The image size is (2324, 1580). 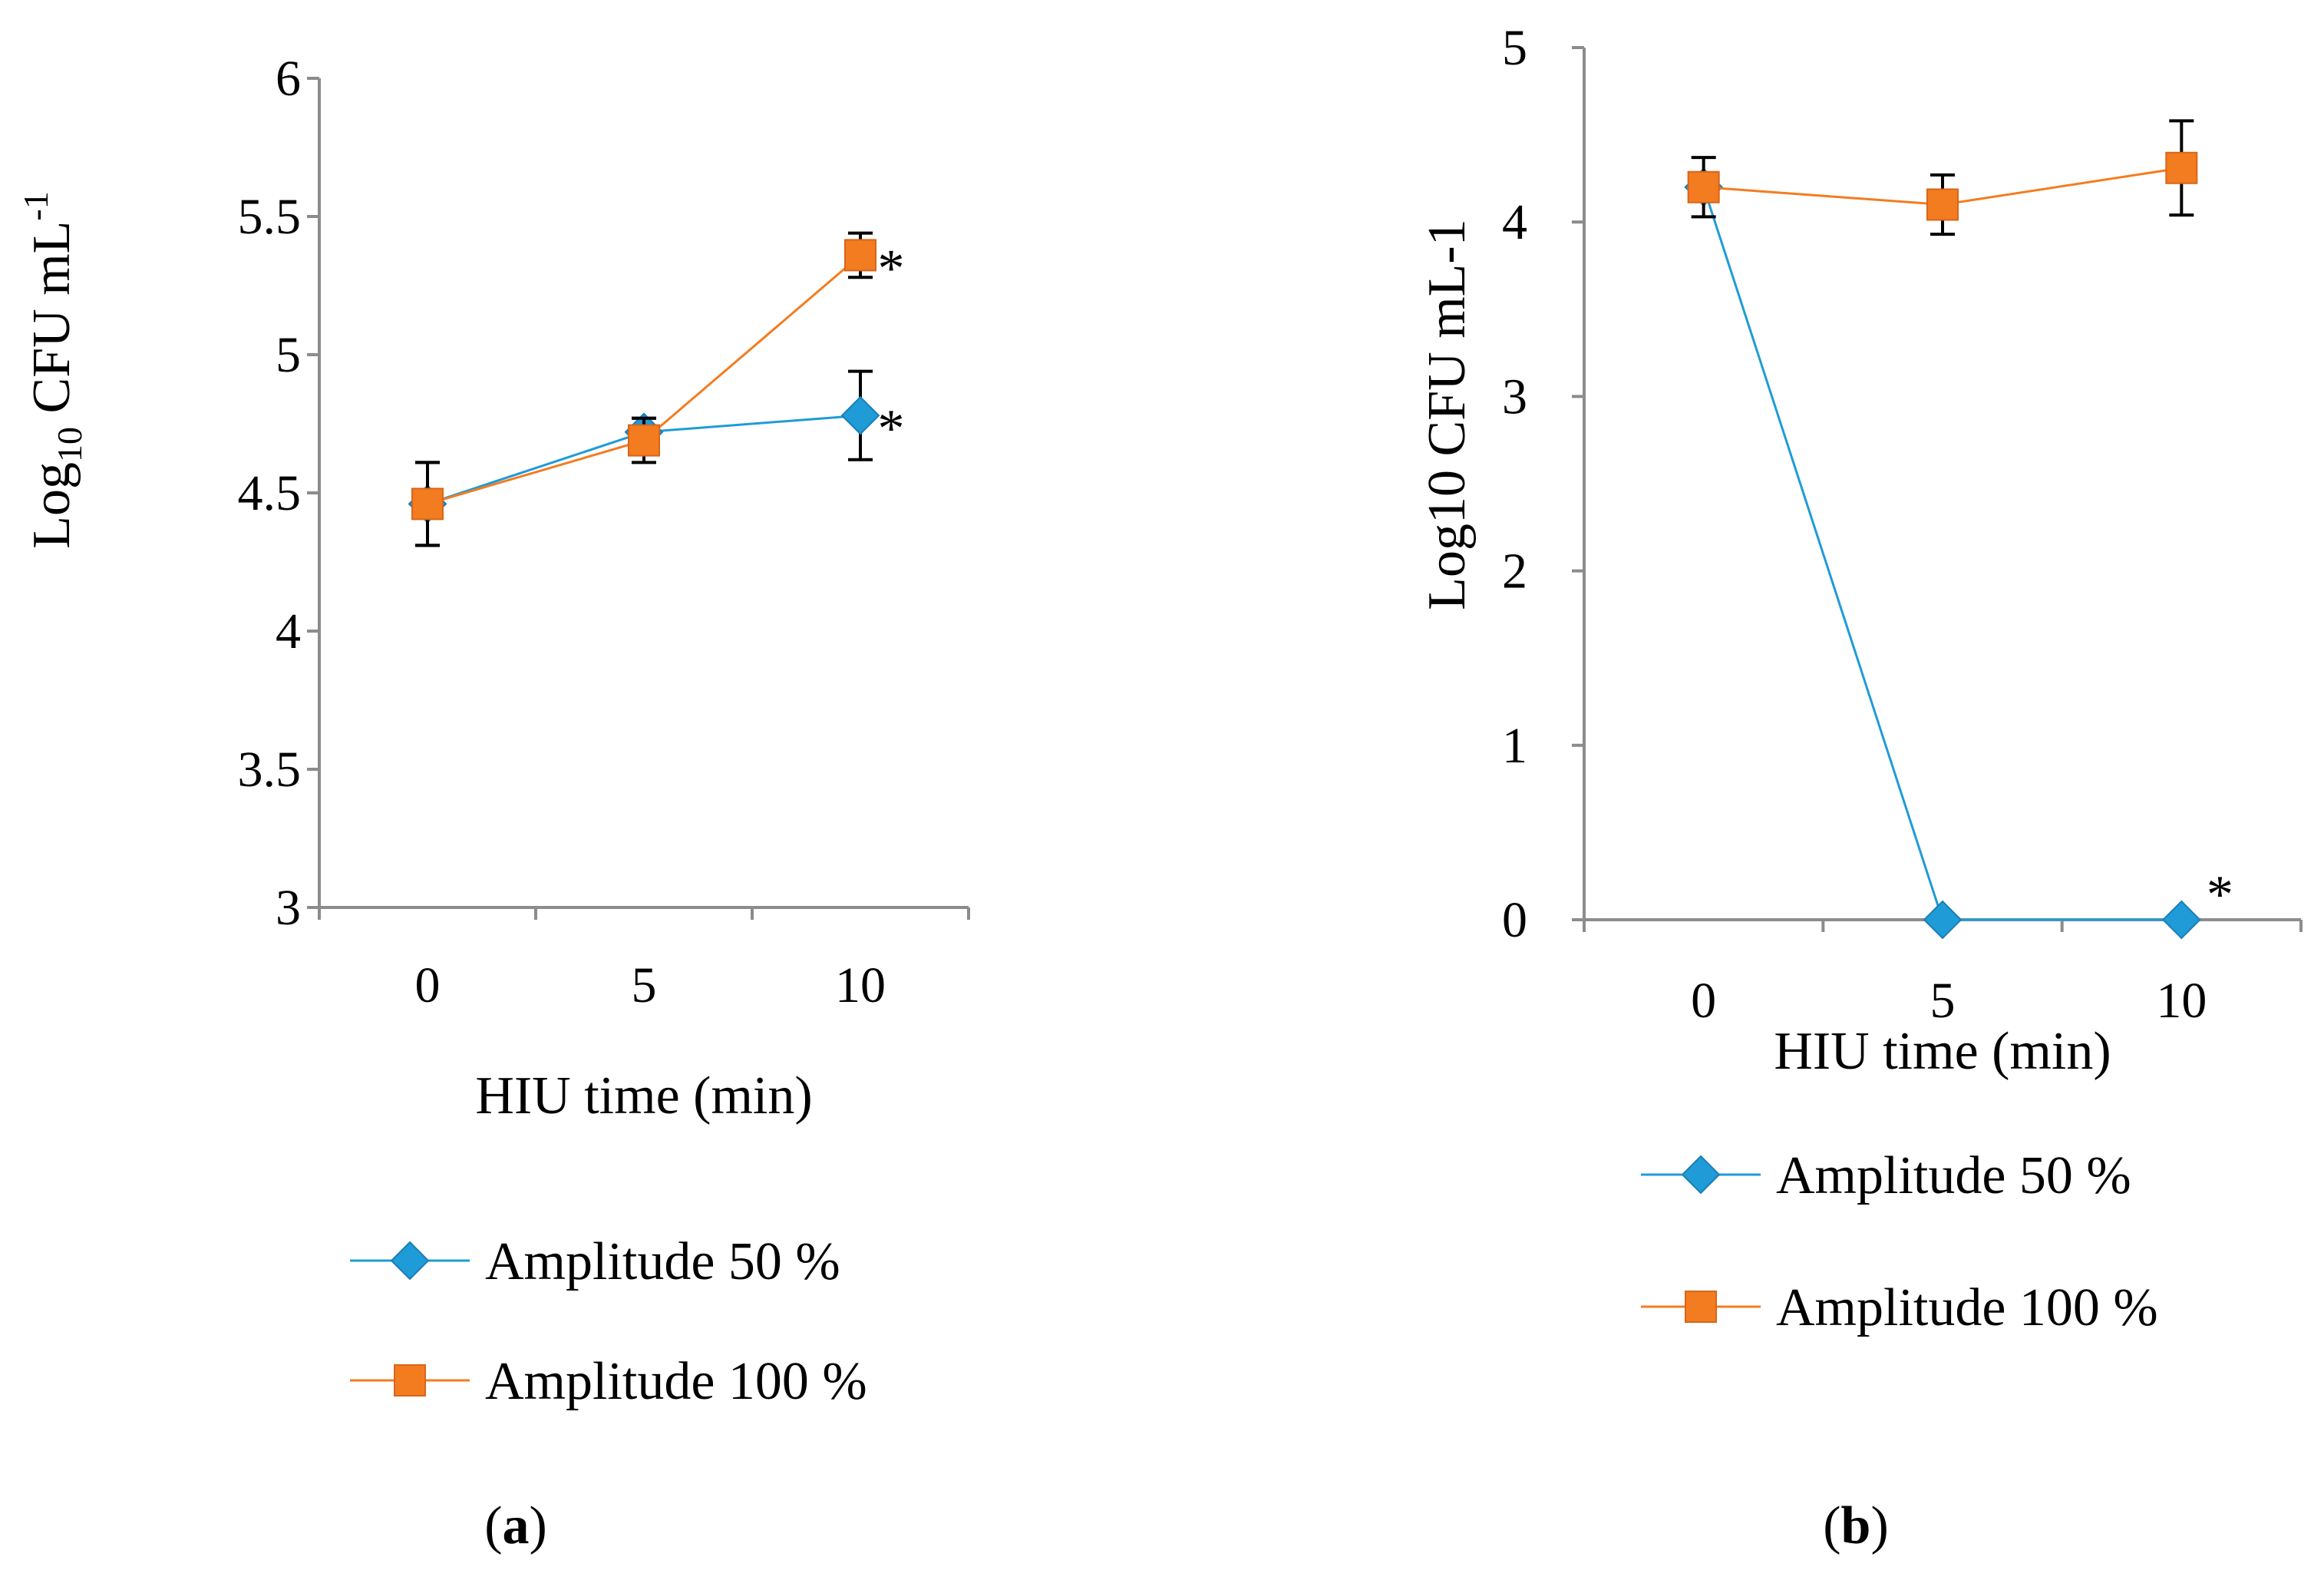 I want to click on y-axis-title-superscript: -1, so click(x=35, y=206).